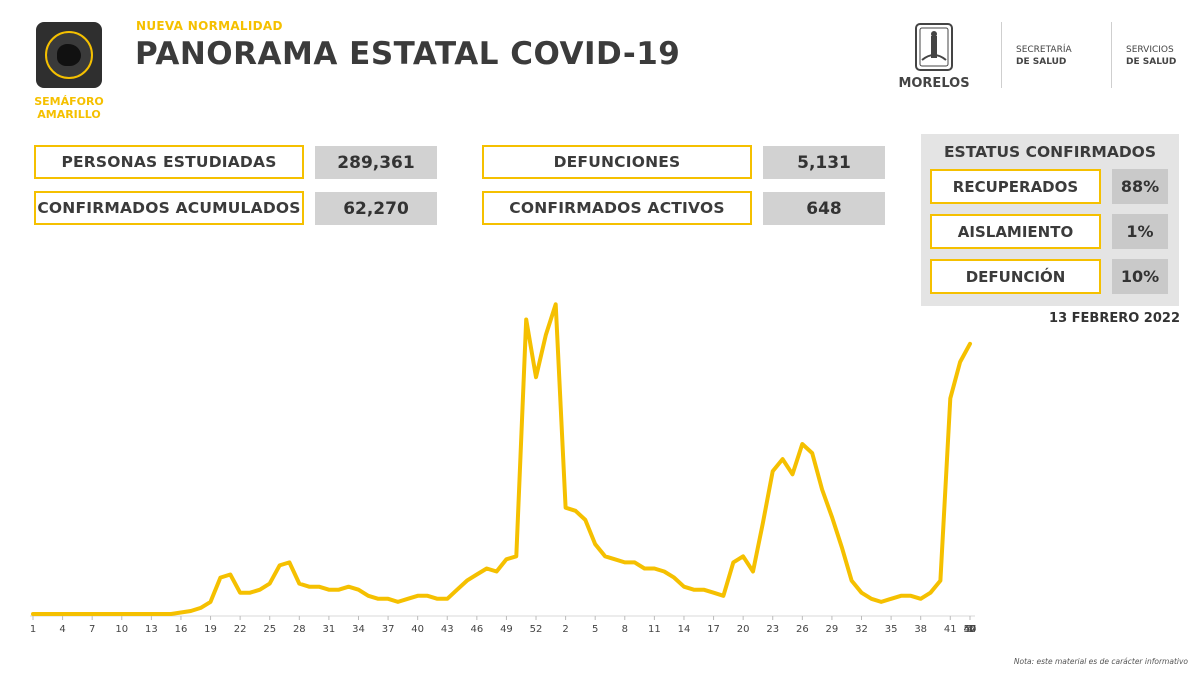 Image resolution: width=1200 pixels, height=674 pixels. I want to click on status-title: ESTATUS CONFIRMADOS, so click(1050, 152).